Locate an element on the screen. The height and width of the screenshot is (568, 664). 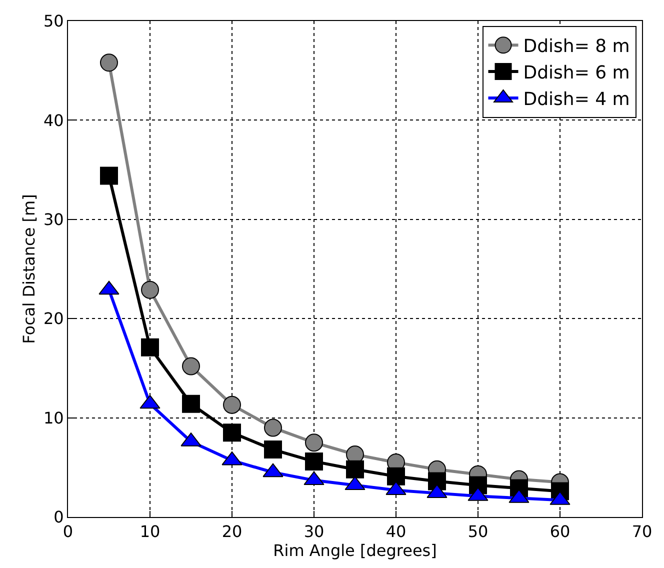
y-axis-title: Focal Distance [m] is located at coordinates (28, 269).